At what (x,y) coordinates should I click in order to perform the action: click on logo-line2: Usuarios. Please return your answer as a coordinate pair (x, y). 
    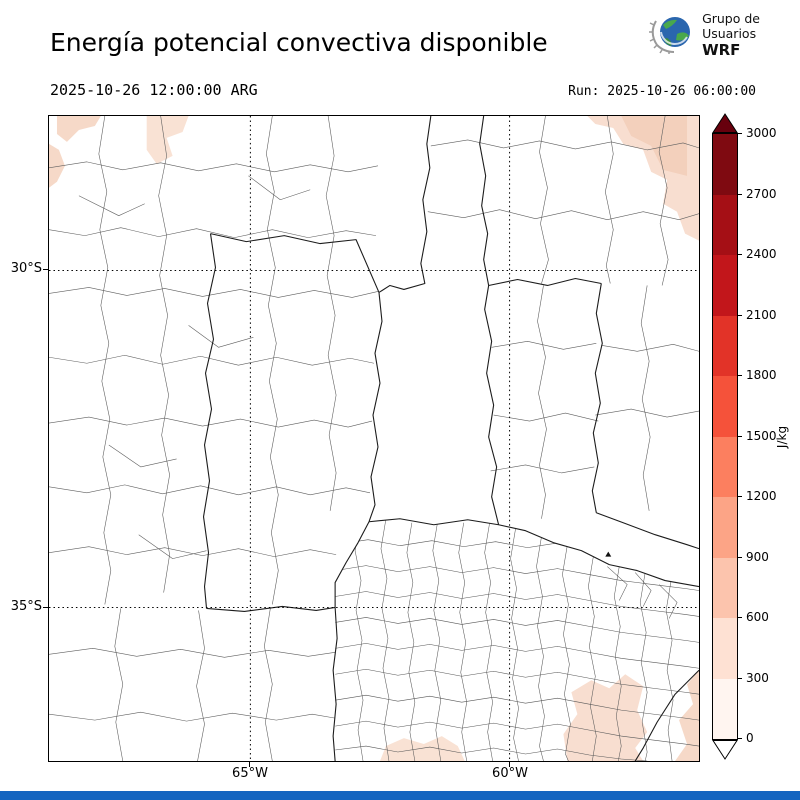
    Looking at the image, I should click on (729, 33).